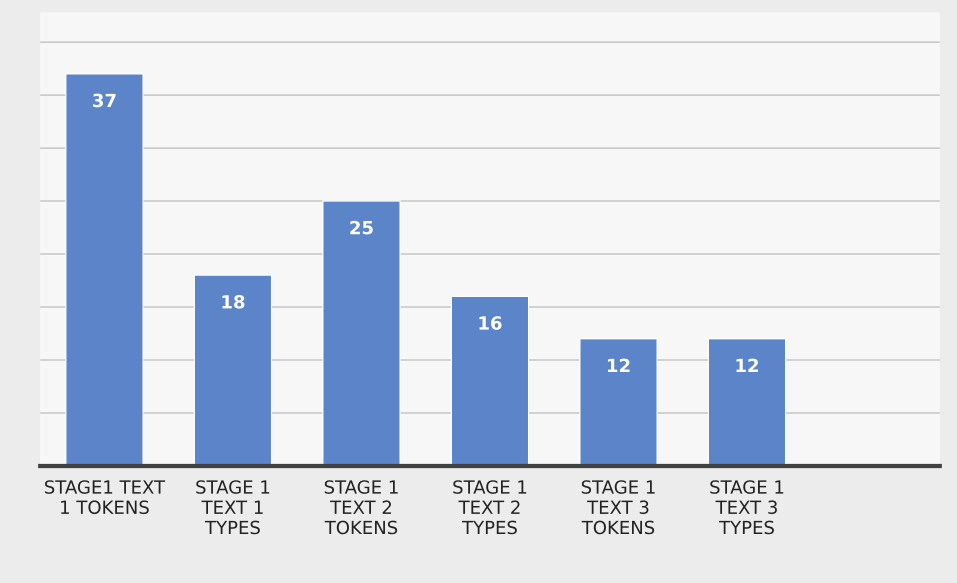 The height and width of the screenshot is (583, 957). Describe the element at coordinates (361, 227) in the screenshot. I see `data-label: 25` at that location.